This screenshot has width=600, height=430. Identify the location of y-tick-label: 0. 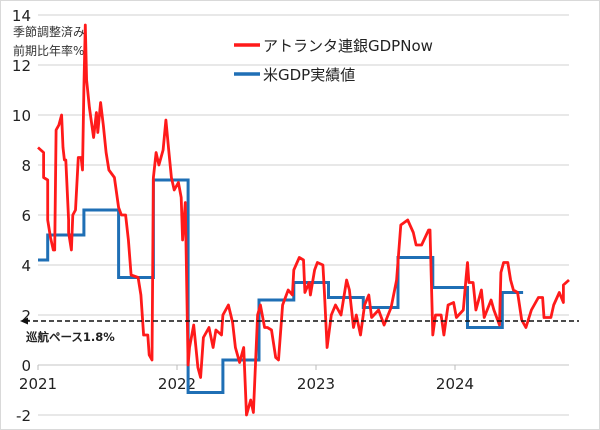
(26, 366).